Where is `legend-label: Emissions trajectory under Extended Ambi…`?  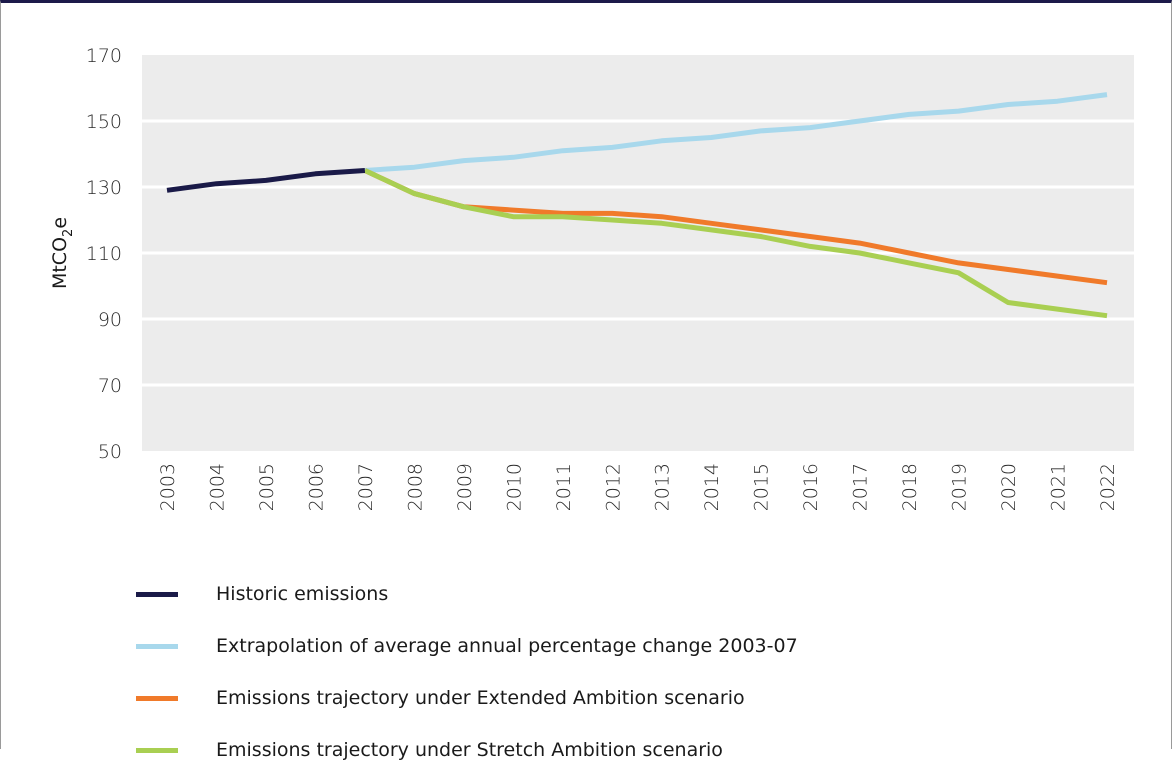 legend-label: Emissions trajectory under Extended Ambi… is located at coordinates (480, 698).